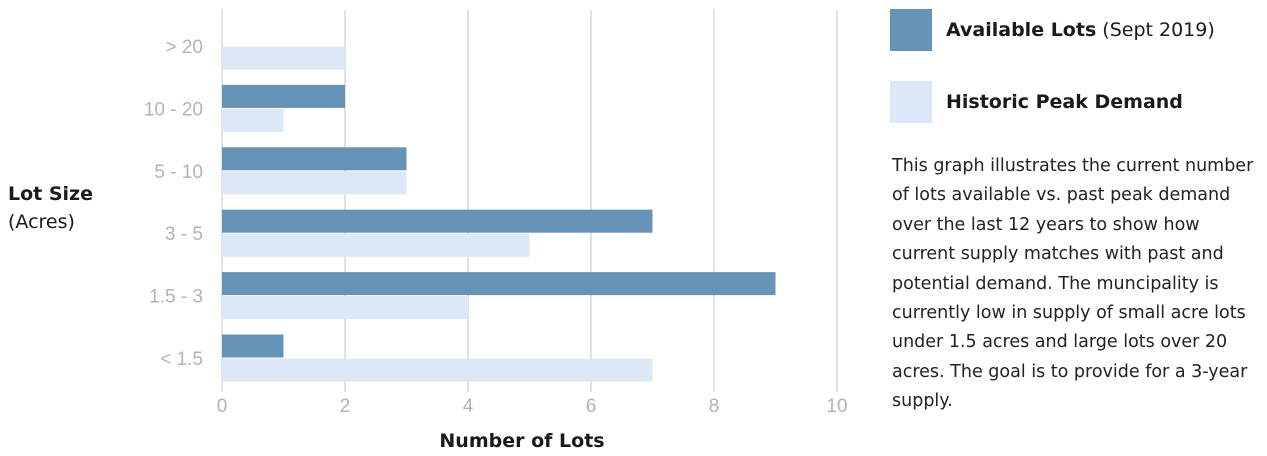 The image size is (1267, 456). I want to click on legend-swatch-available-lots, so click(911, 30).